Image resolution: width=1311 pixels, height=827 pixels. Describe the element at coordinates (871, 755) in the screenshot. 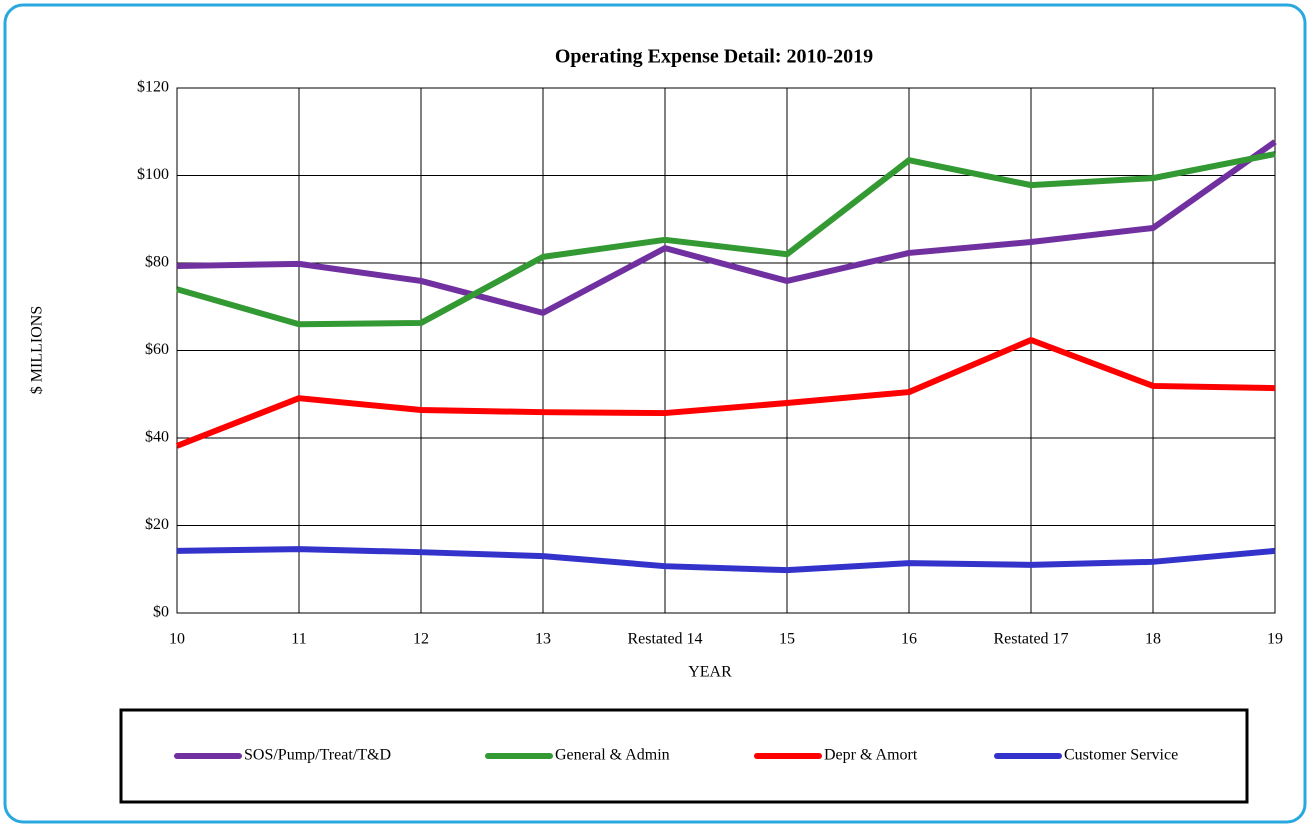

I see `legend-label: Depr & Amort` at that location.